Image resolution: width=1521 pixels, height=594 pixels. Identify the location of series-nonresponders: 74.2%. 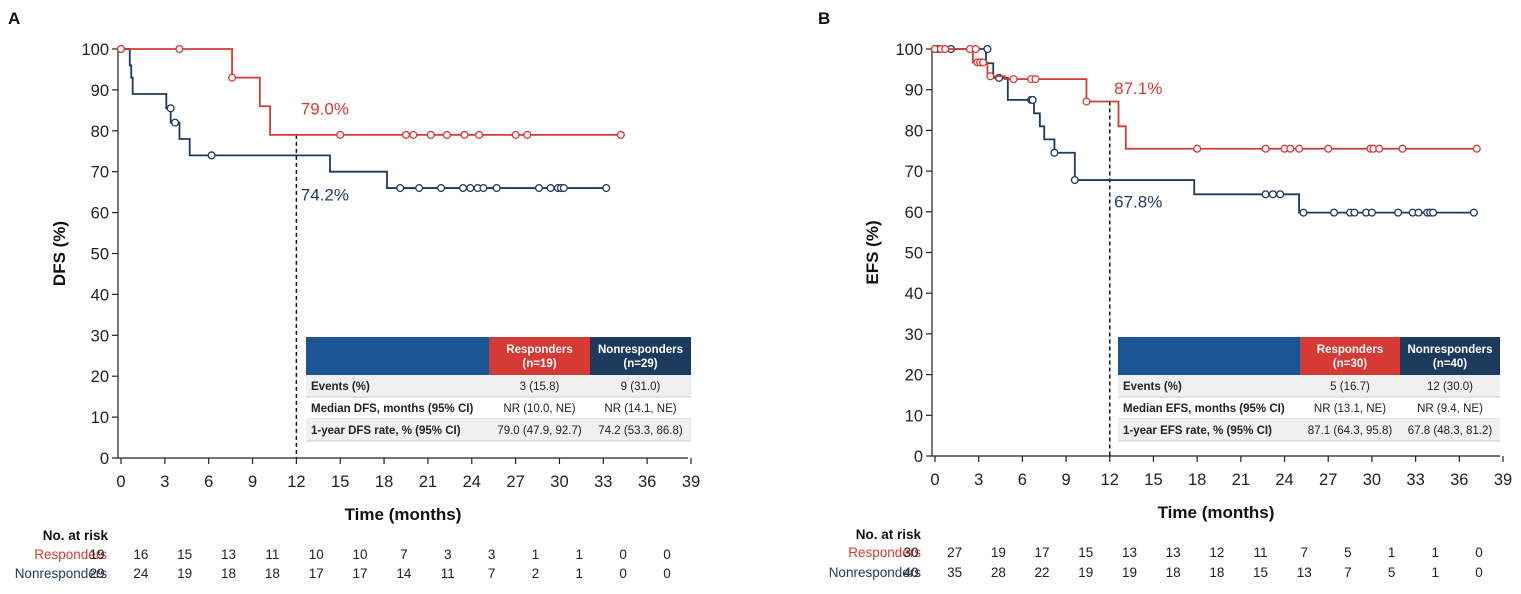
(363, 124).